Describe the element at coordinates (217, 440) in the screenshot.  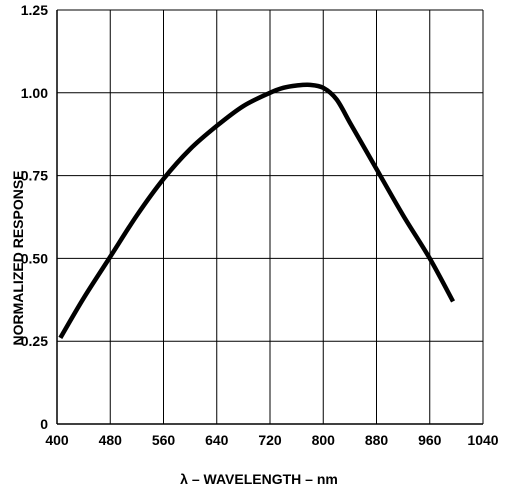
I see `x-tick-label: 640` at that location.